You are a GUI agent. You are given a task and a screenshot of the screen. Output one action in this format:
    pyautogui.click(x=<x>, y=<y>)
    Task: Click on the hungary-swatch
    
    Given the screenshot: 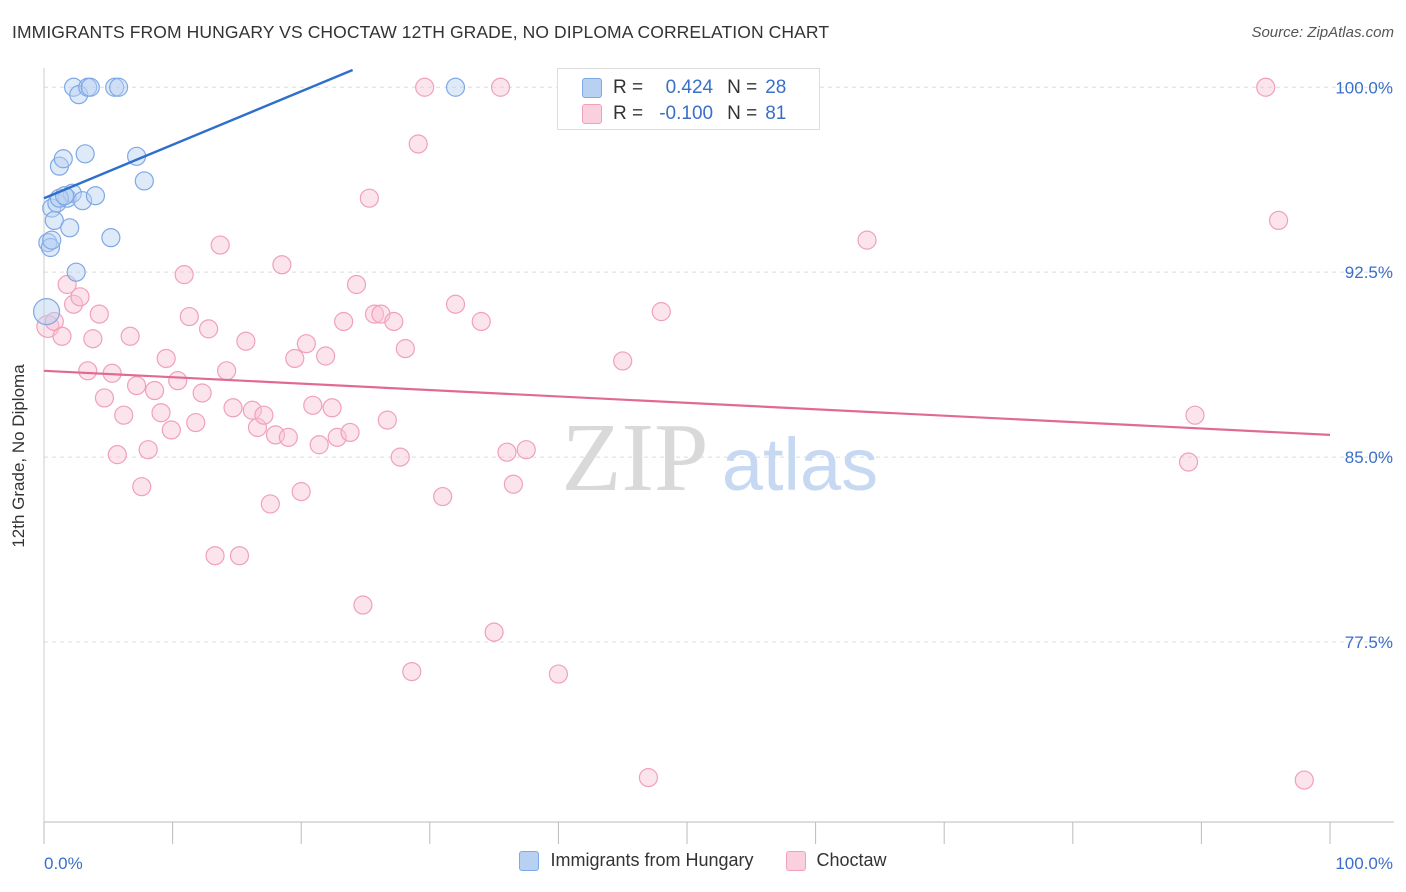 What is the action you would take?
    pyautogui.click(x=529, y=860)
    